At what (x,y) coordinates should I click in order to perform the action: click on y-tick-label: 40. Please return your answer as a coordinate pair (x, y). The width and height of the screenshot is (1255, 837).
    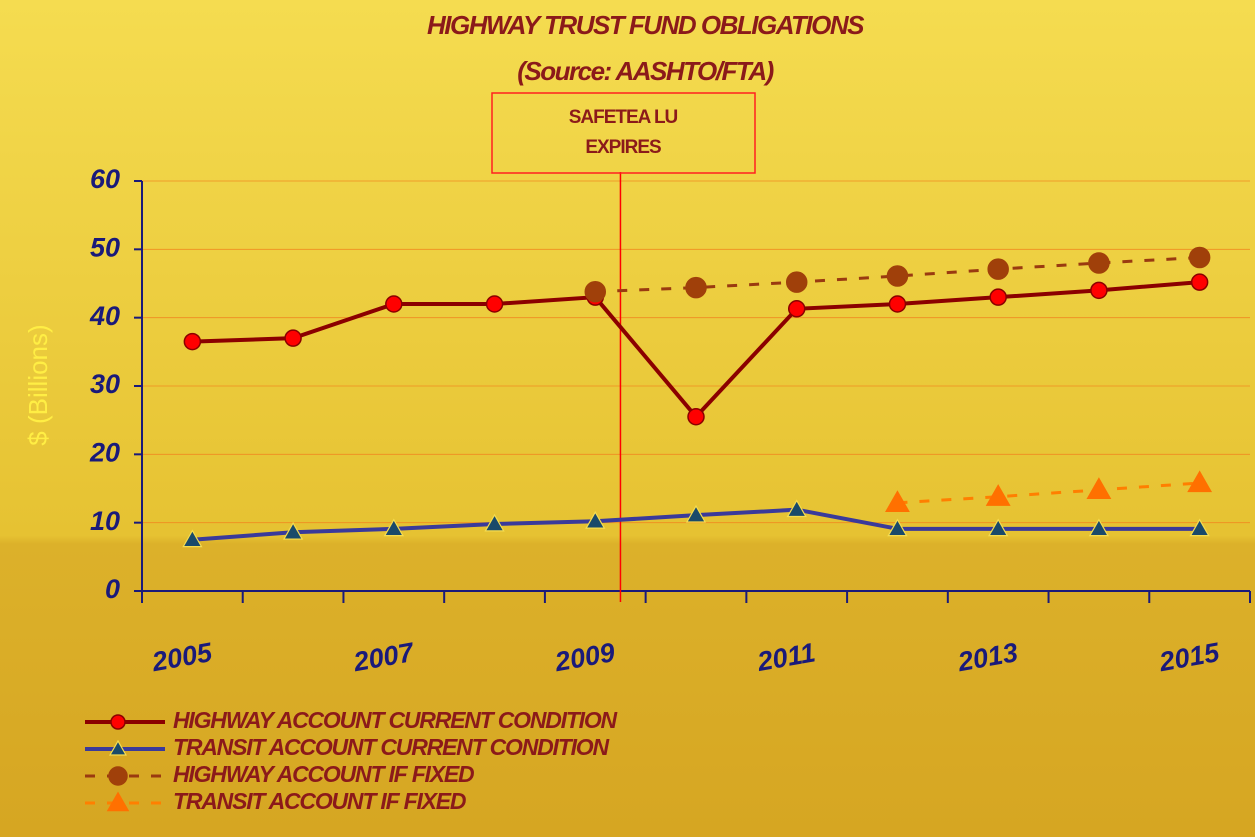
    Looking at the image, I should click on (104, 316).